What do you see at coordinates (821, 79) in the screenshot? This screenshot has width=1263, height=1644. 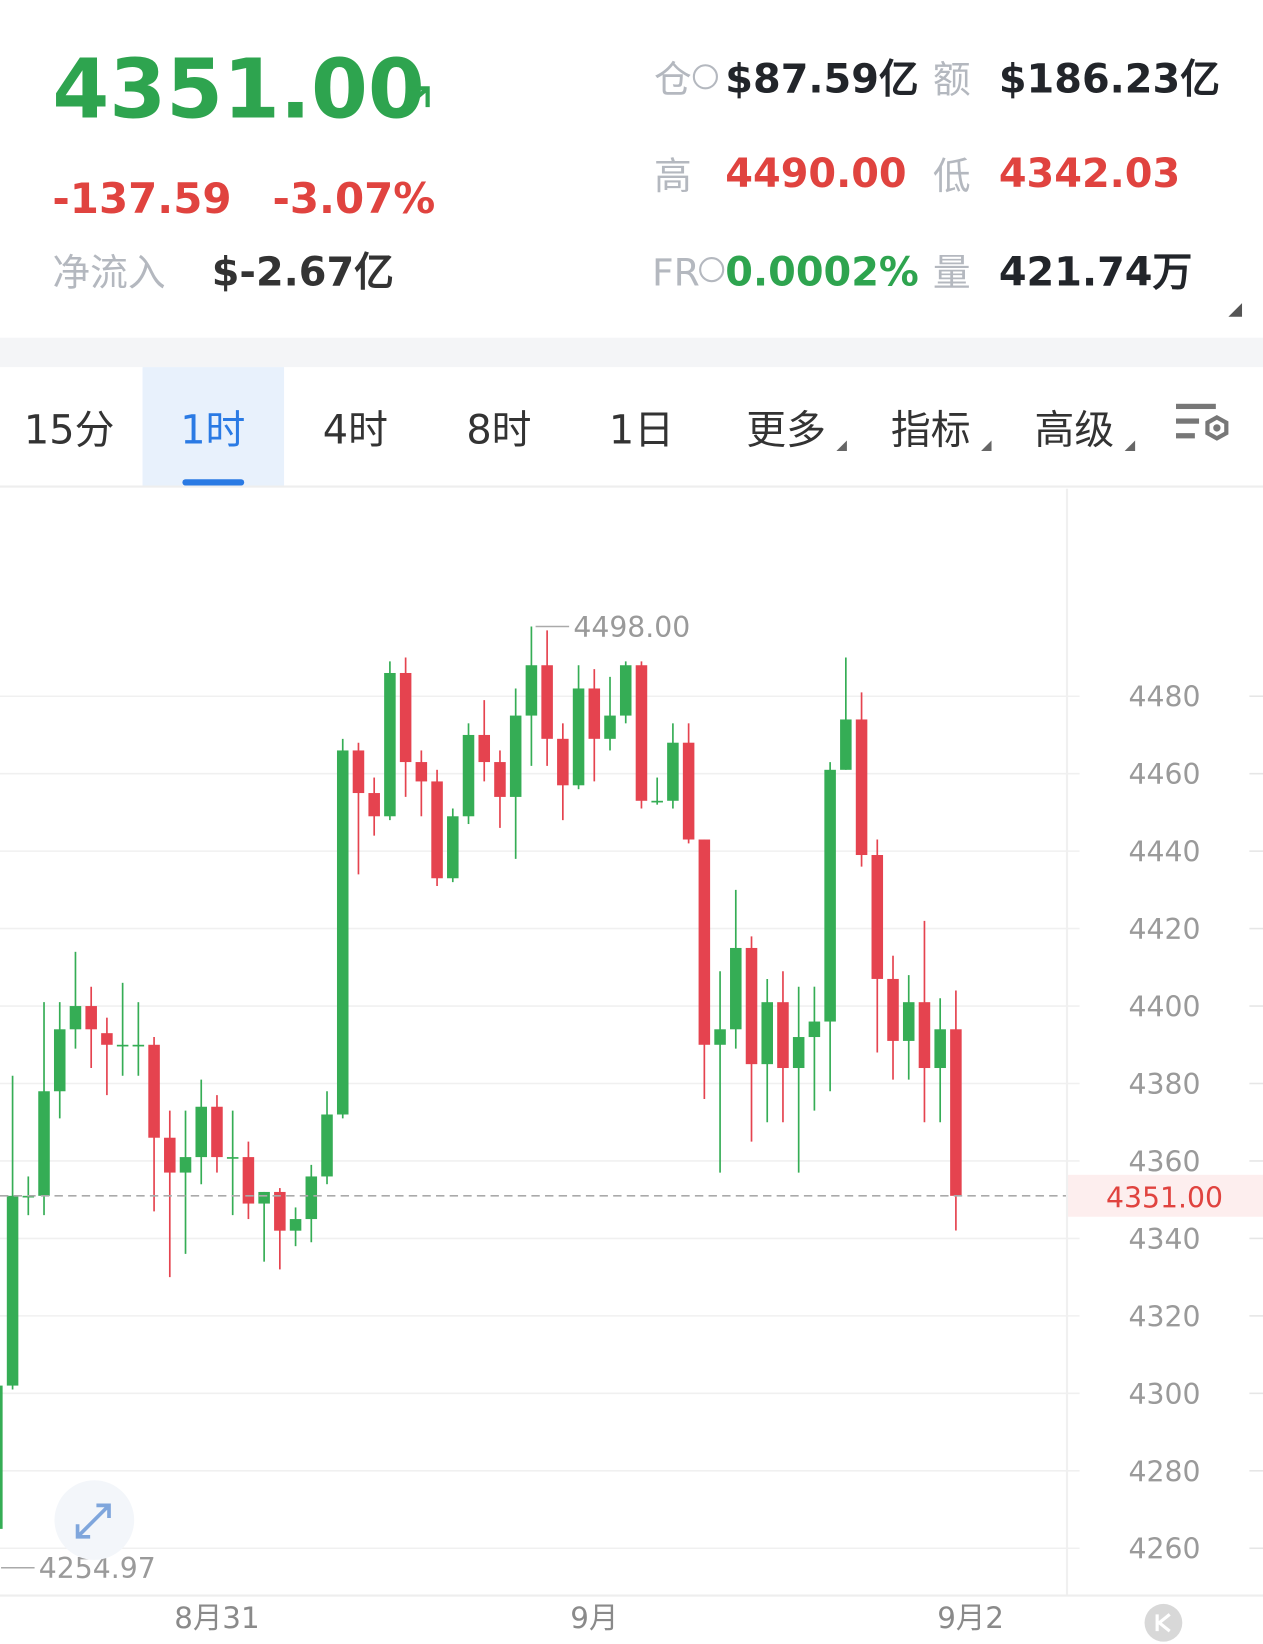 I see `stat-value: $87.59亿` at bounding box center [821, 79].